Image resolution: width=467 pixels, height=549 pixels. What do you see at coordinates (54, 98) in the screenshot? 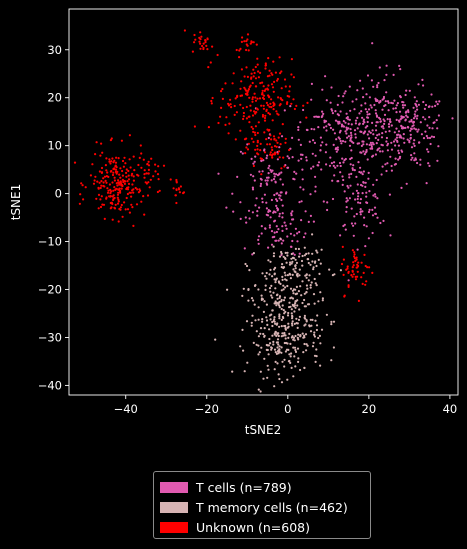
I see `y-tick-label: 20` at bounding box center [54, 98].